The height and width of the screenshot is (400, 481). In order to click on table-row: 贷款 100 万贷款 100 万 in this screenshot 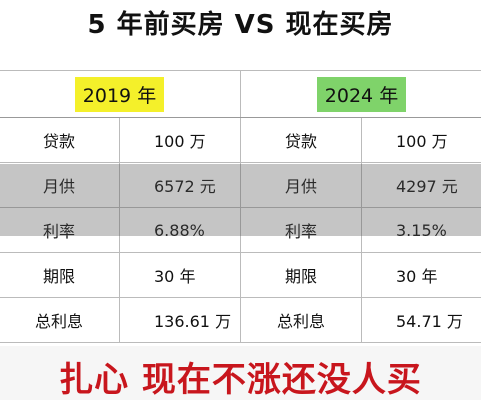, I will do `click(240, 140)`.